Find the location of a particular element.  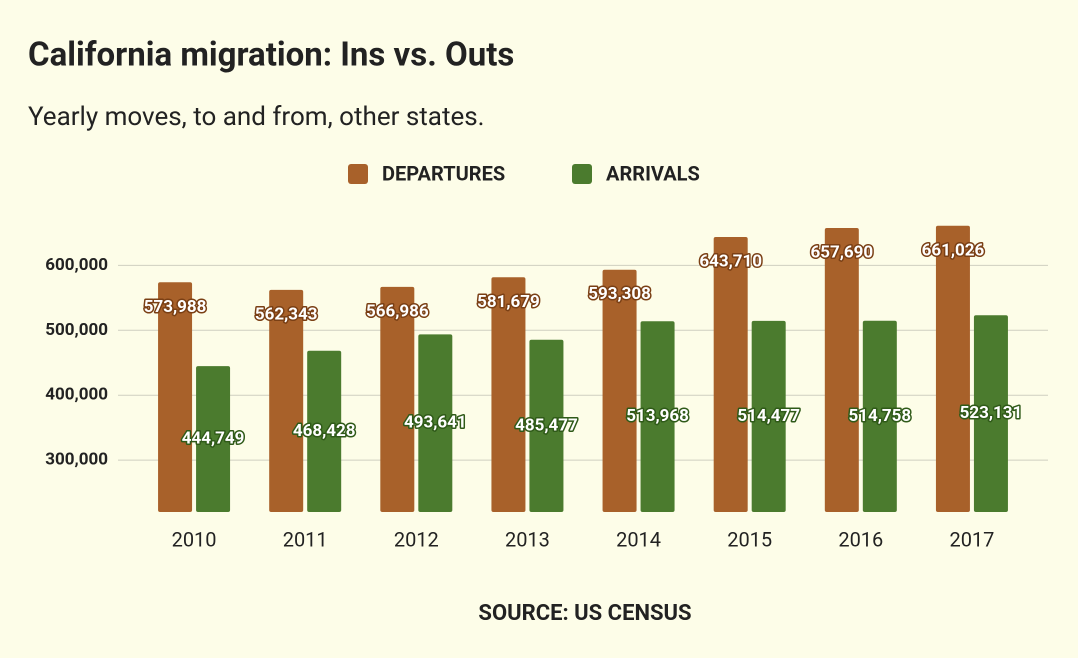

legend-label: DEPARTURES is located at coordinates (443, 173).